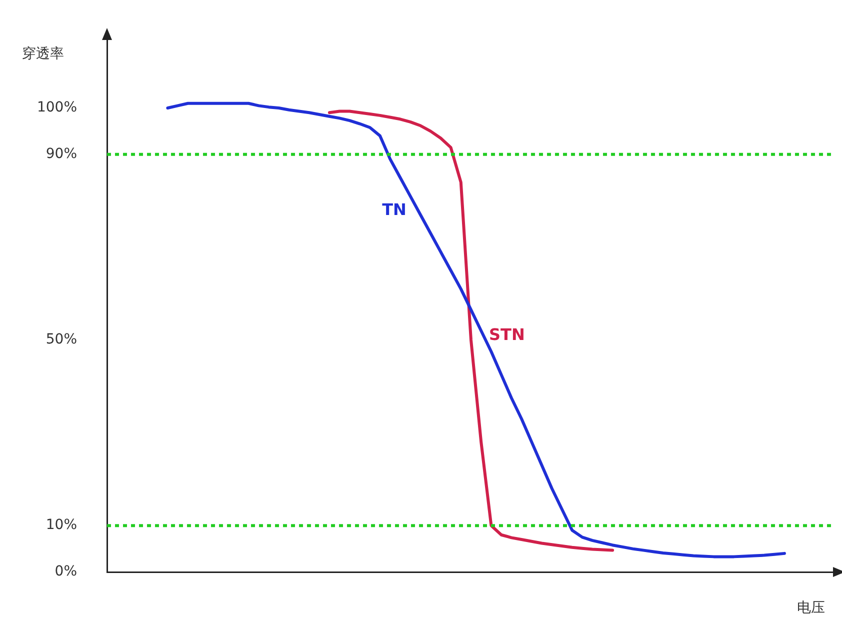  I want to click on series-label: TN, so click(394, 209).